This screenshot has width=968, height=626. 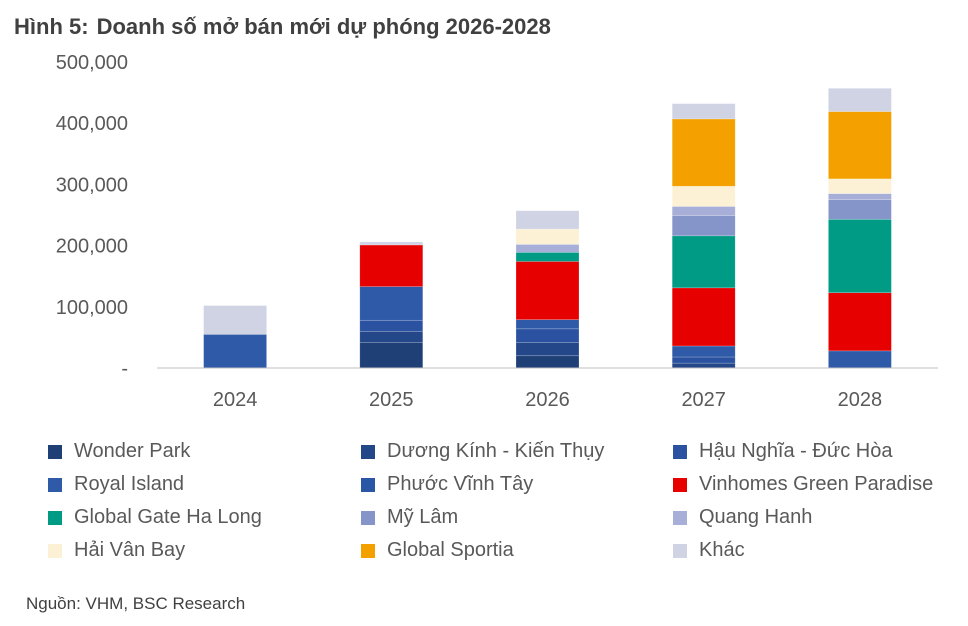 I want to click on legend-item: Vinhomes Green Paradise, so click(x=803, y=484).